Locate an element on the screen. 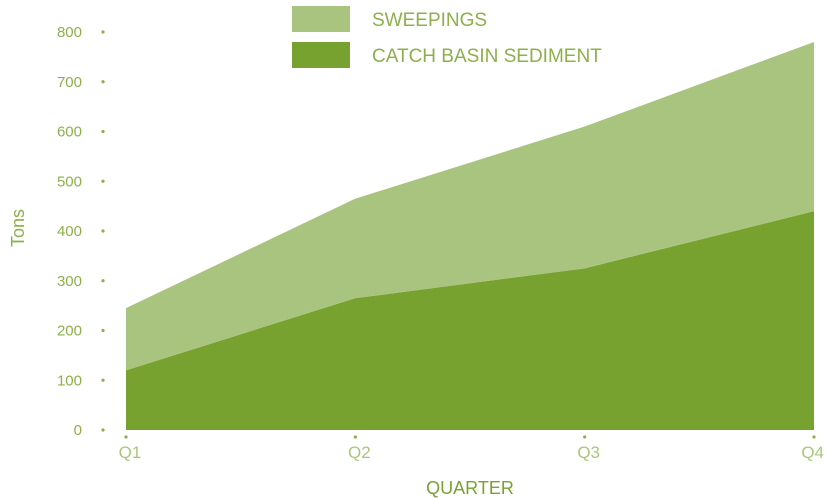 The width and height of the screenshot is (826, 498). x-tick-label: Q4 is located at coordinates (812, 452).